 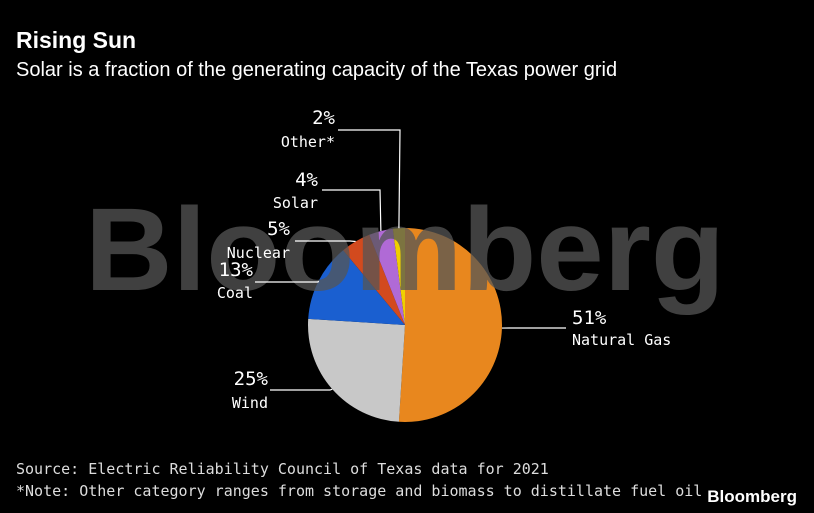 What do you see at coordinates (589, 318) in the screenshot?
I see `value-label: 51%` at bounding box center [589, 318].